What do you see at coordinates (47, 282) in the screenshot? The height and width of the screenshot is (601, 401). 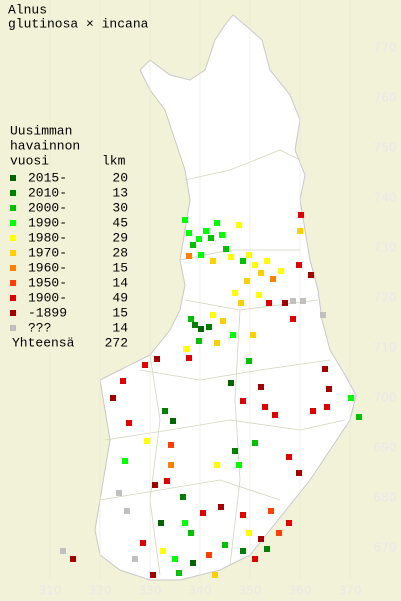 I see `legend-label: 1950-` at bounding box center [47, 282].